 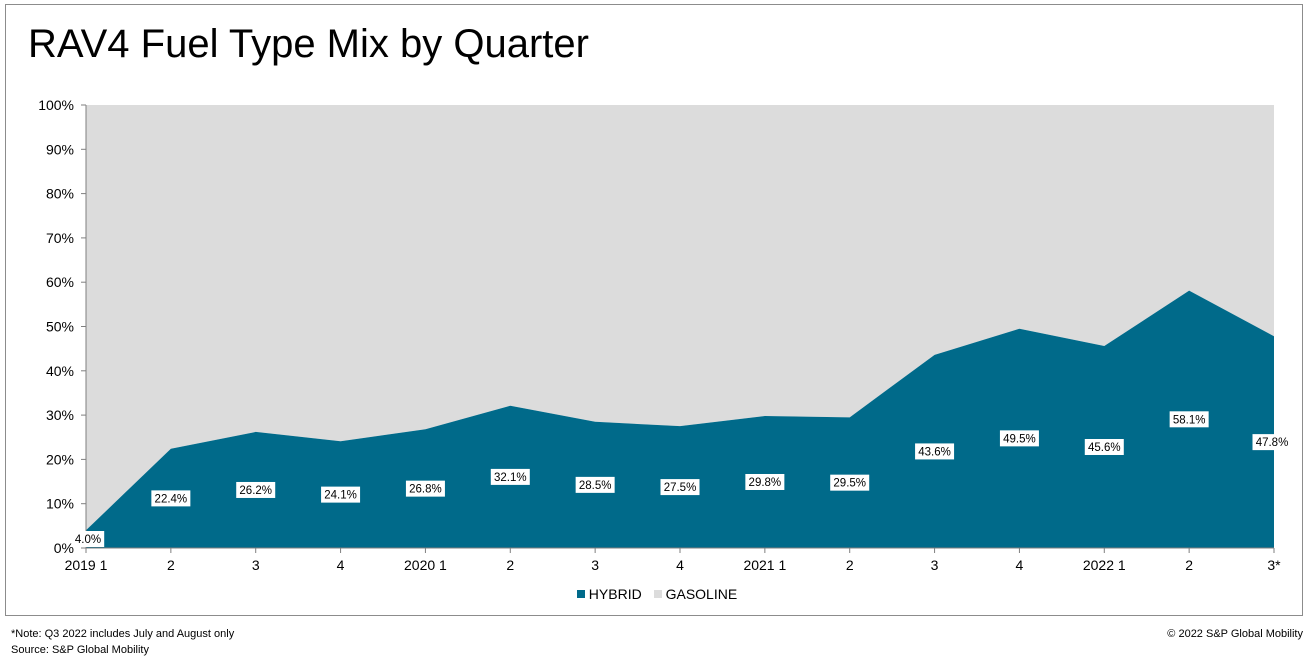 I want to click on x-tick-label: 3*, so click(x=1274, y=565).